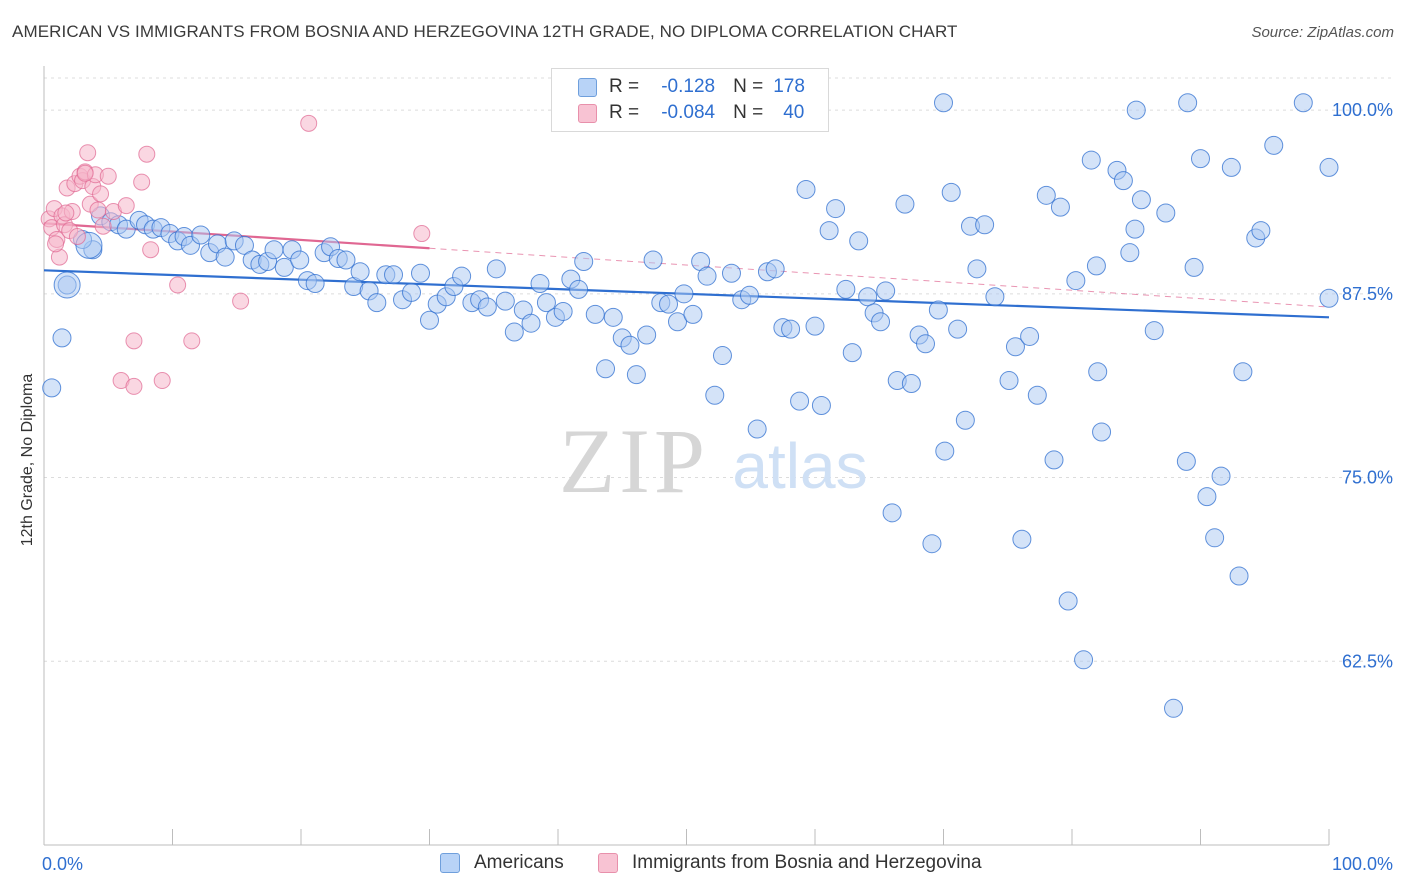 The image size is (1406, 892). What do you see at coordinates (1362, 385) in the screenshot?
I see `y-tick-labels: 62.5% 75.0% 87.5% 100.0%` at bounding box center [1362, 385].